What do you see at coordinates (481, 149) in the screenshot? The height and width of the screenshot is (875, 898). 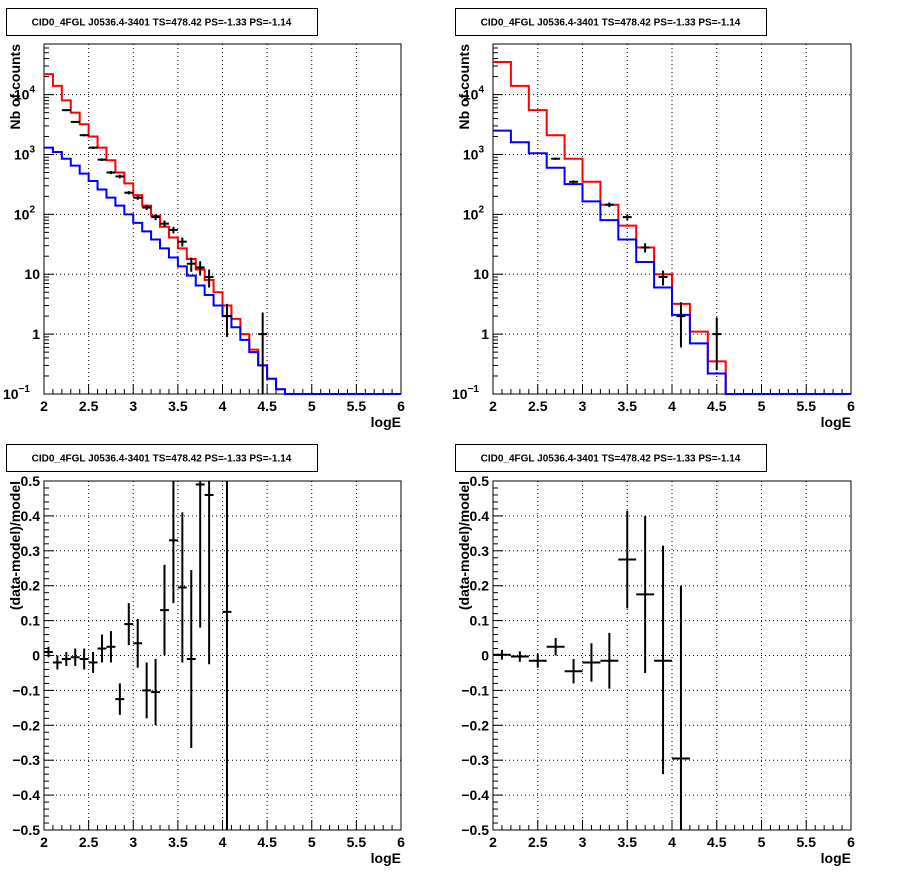 I see `y-tick-exponent: 3` at bounding box center [481, 149].